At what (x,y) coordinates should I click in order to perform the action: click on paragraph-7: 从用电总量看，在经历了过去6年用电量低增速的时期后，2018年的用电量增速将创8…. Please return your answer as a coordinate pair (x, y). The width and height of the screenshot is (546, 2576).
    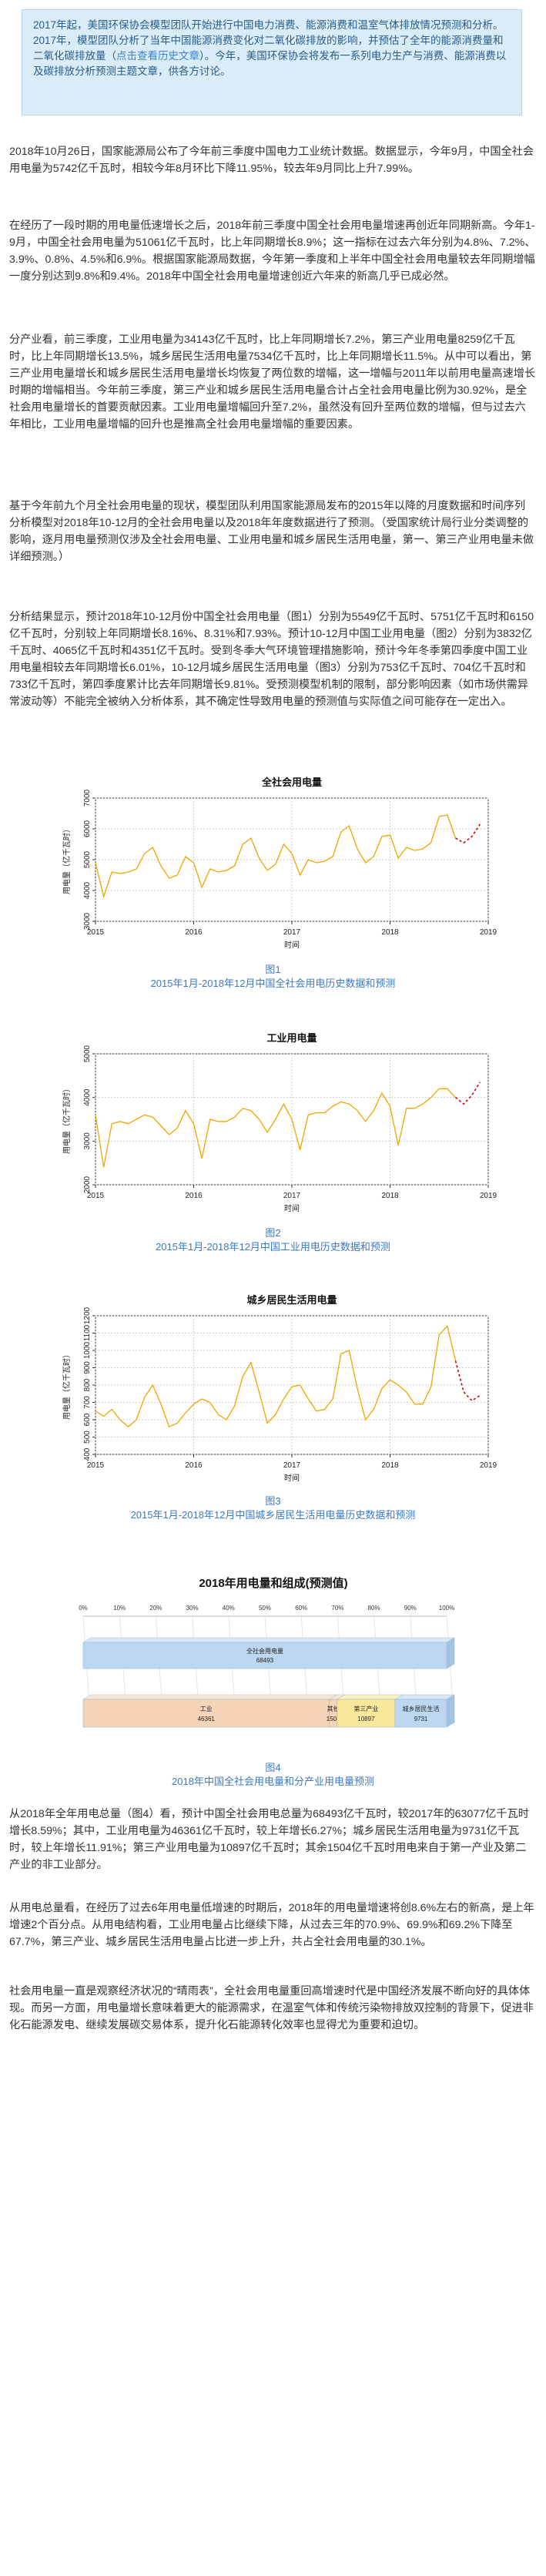
    Looking at the image, I should click on (272, 1925).